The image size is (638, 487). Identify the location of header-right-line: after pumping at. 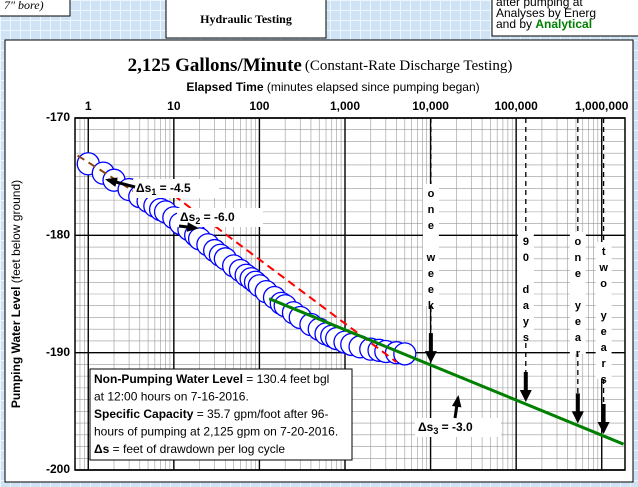
(539, 4).